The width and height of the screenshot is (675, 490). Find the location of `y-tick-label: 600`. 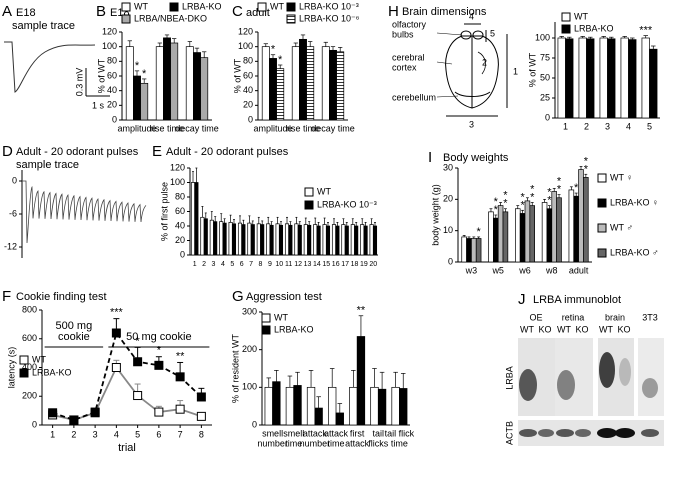

y-tick-label: 600 is located at coordinates (29, 338).